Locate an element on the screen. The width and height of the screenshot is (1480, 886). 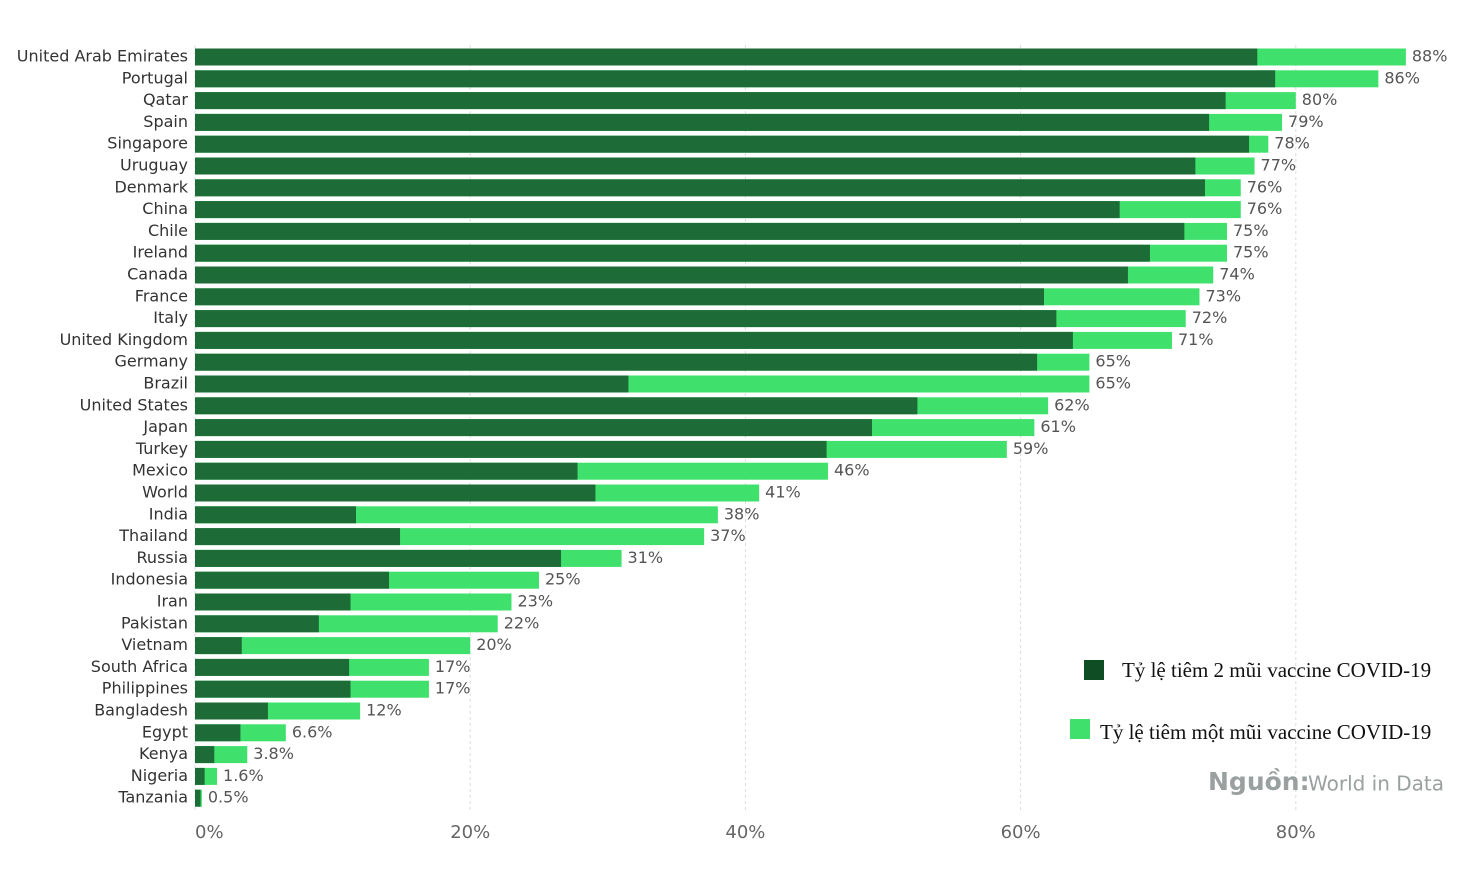
value-label: 3.8% is located at coordinates (273, 753).